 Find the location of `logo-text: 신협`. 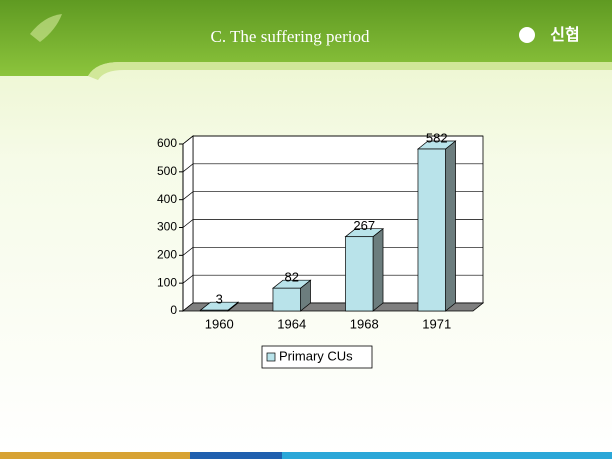

logo-text: 신협 is located at coordinates (564, 34).